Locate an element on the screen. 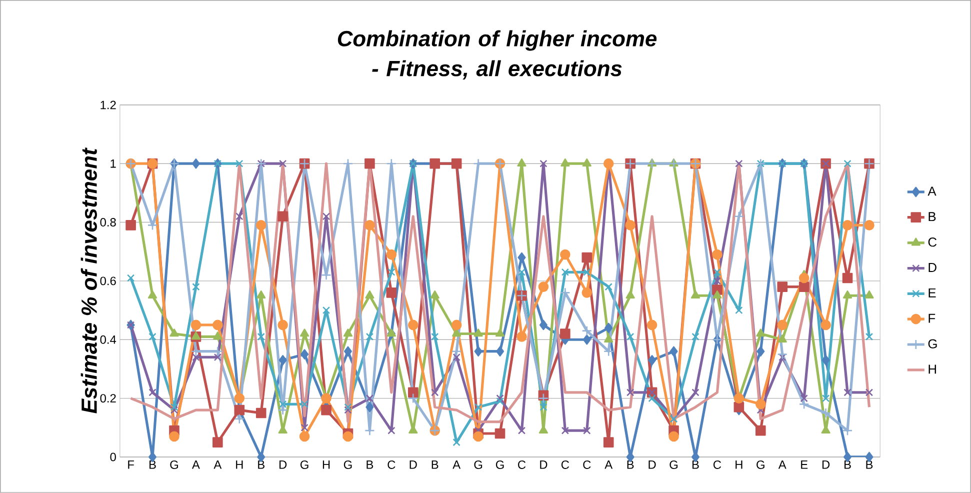 The height and width of the screenshot is (493, 971). y-tick-label: 0.4 is located at coordinates (108, 339).